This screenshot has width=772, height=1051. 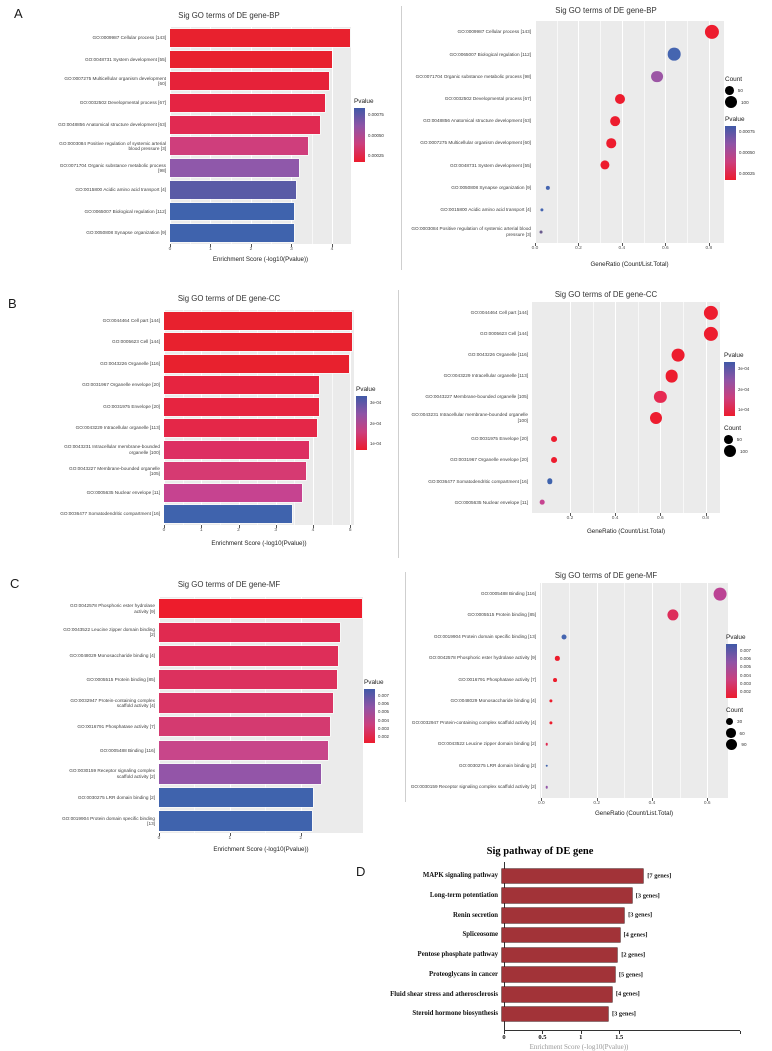 What do you see at coordinates (490, 54) in the screenshot?
I see `category-label: GO:0065007 Biological regulation [112]` at bounding box center [490, 54].